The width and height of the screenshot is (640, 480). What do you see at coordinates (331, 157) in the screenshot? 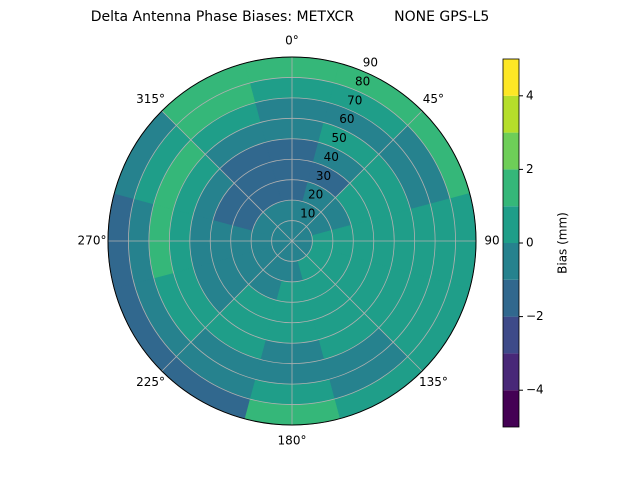
I see `r-tick-label: 40` at bounding box center [331, 157].